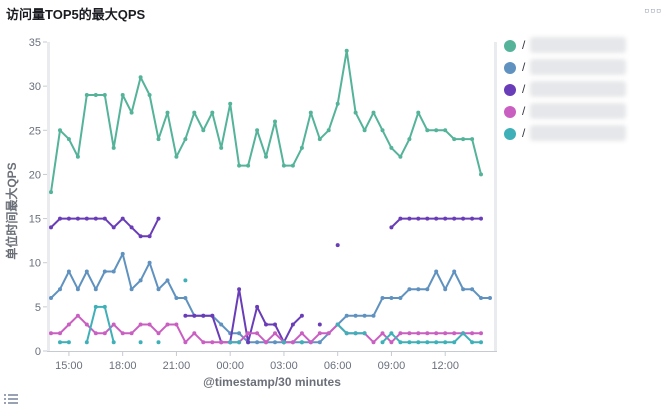  What do you see at coordinates (272, 382) in the screenshot?
I see `x-axis-label: @timestamp/30 minutes` at bounding box center [272, 382].